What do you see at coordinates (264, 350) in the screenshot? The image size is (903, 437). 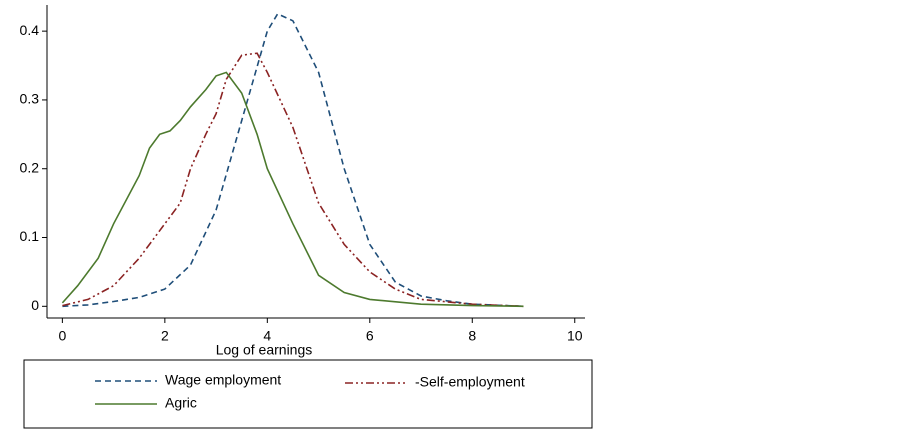 I see `x-axis-label: Log of earnings` at bounding box center [264, 350].